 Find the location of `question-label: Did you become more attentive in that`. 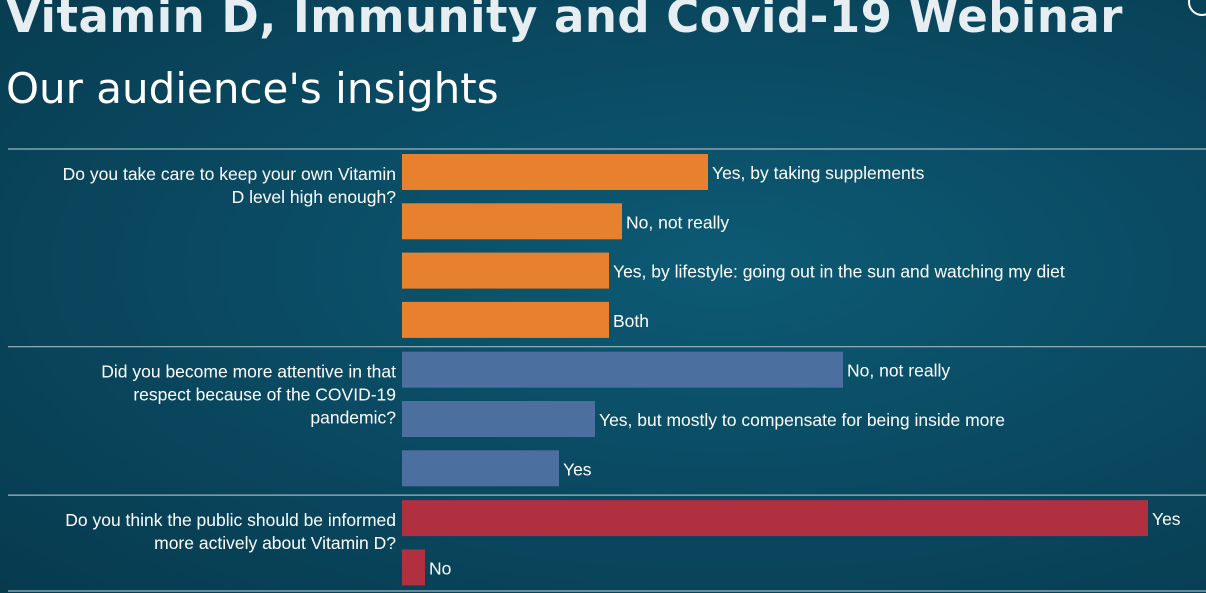

question-label: Did you become more attentive in that is located at coordinates (248, 372).